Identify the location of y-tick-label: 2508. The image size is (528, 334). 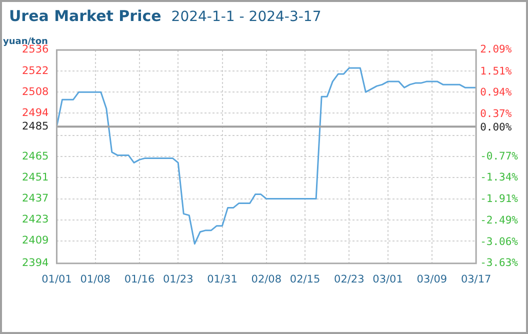
(35, 92).